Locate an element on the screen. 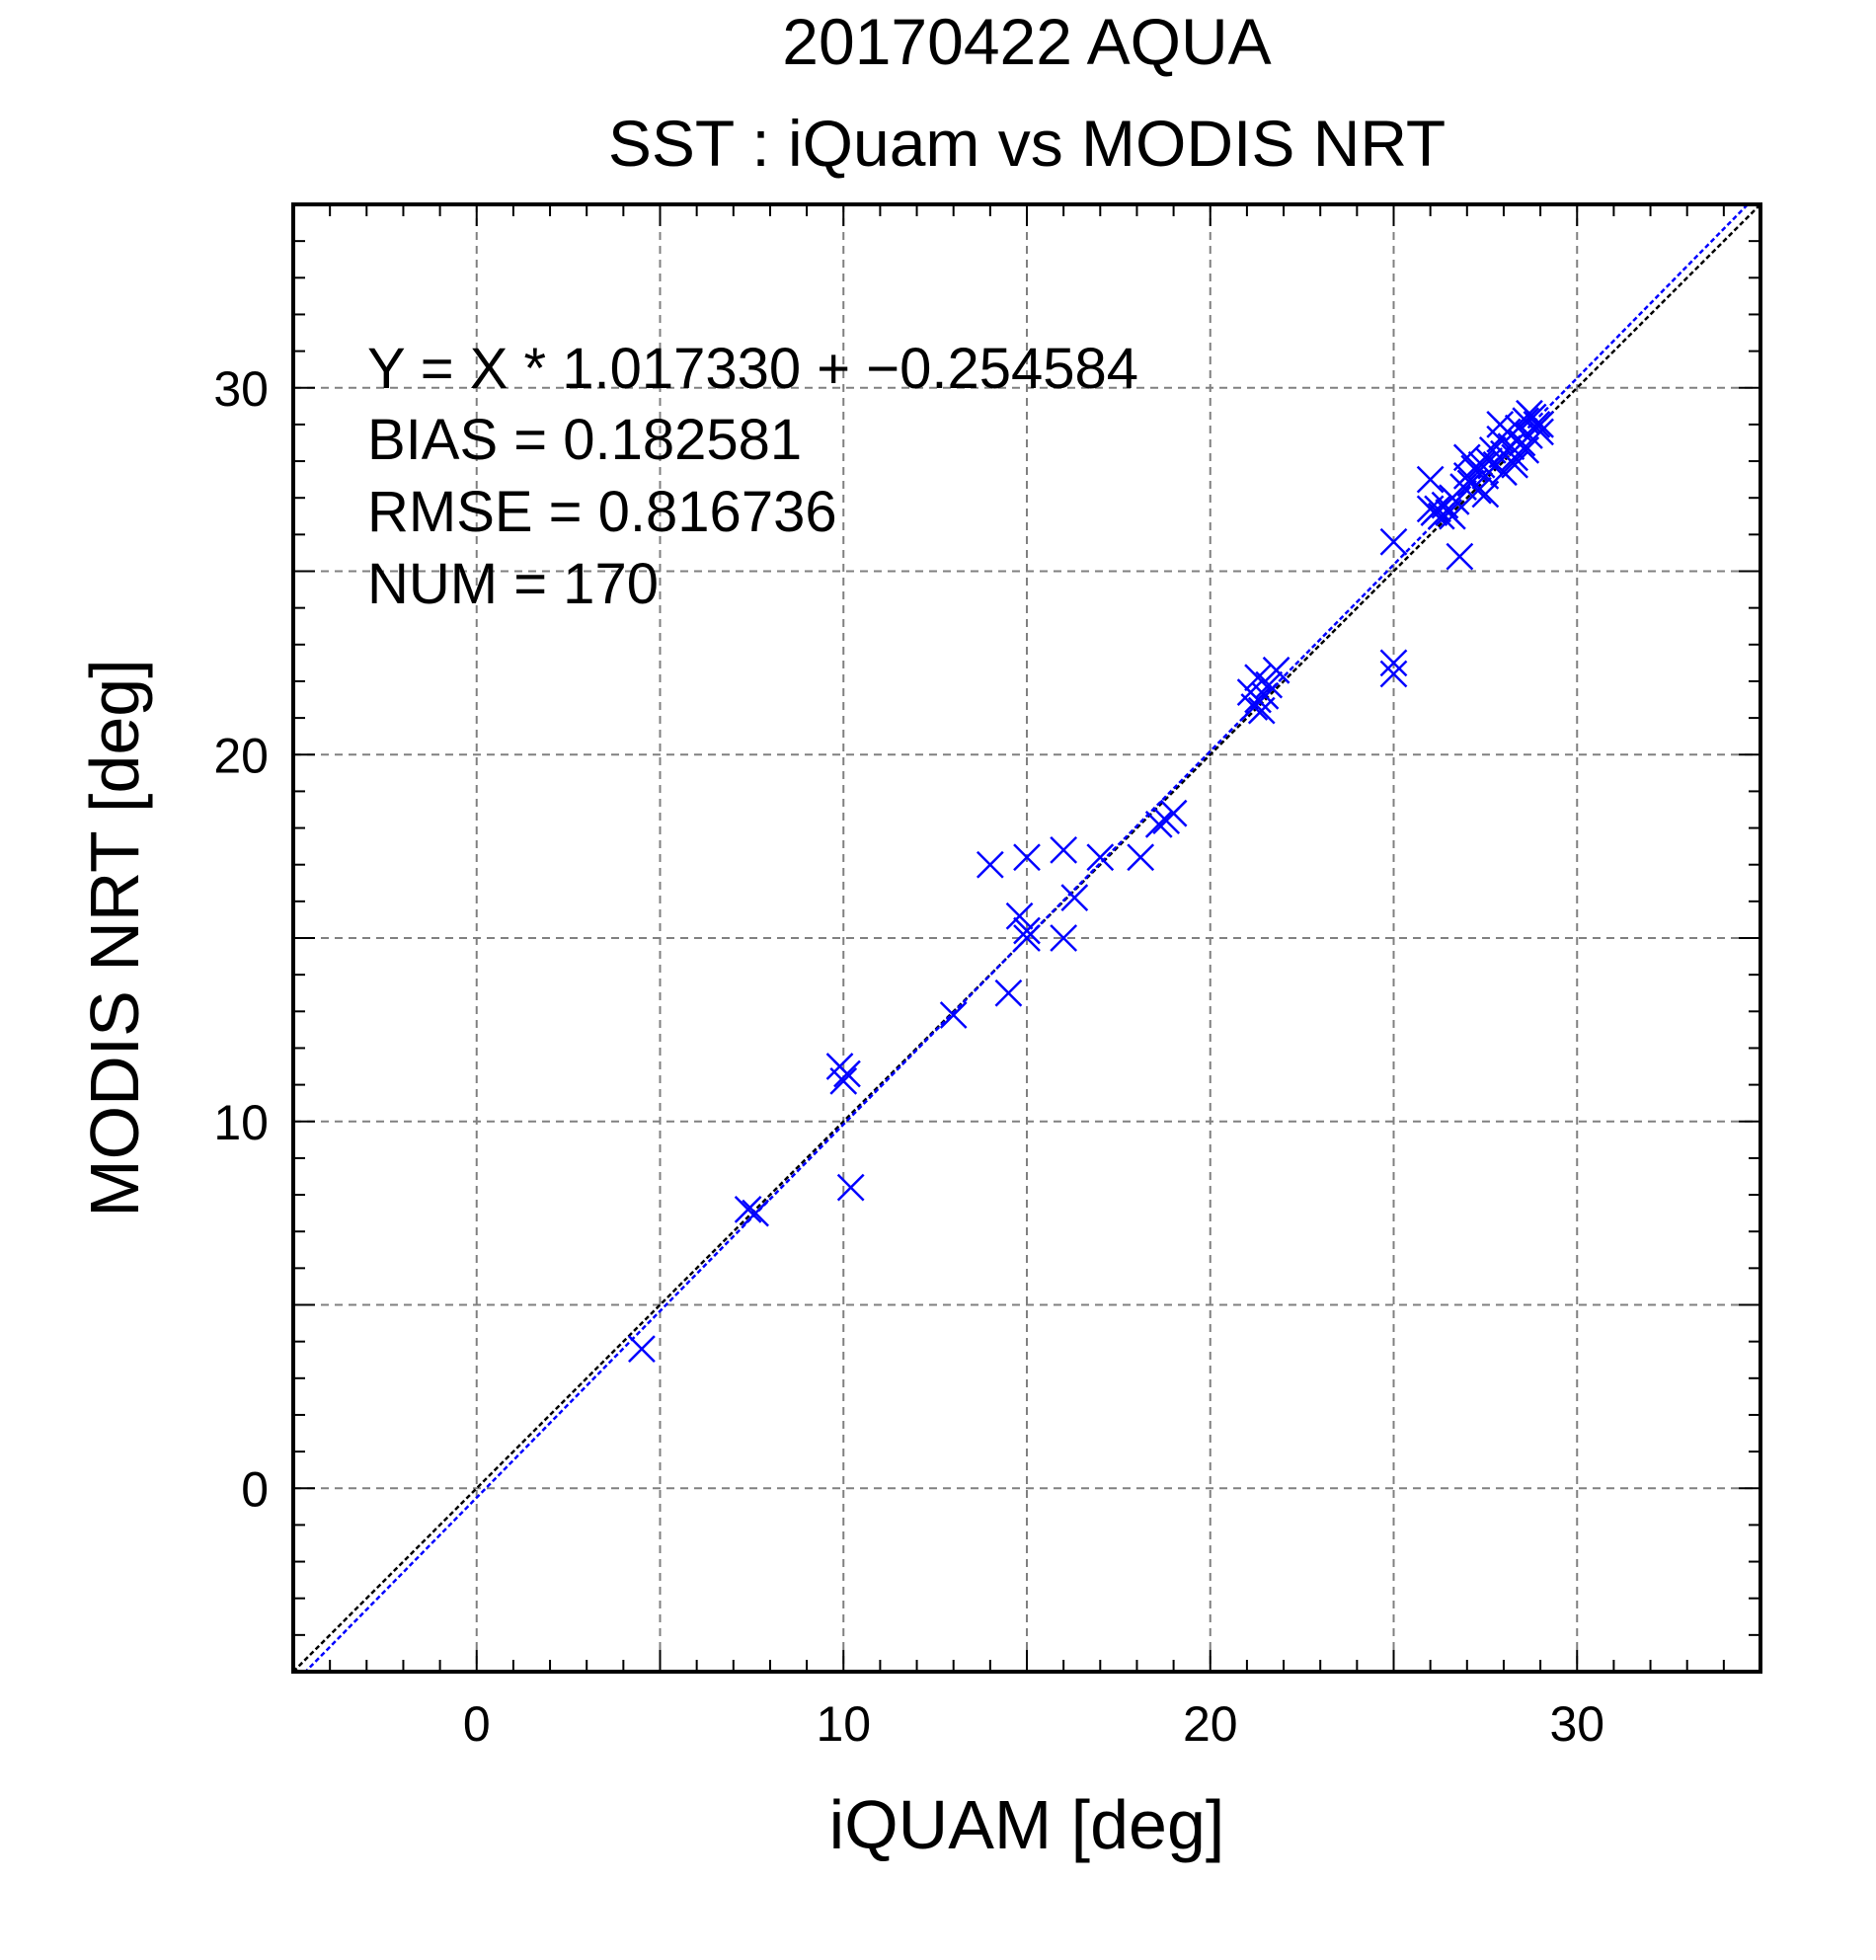 This screenshot has height=1960, width=1876. chart-subtitle: SST : iQuam vs MODIS NRT is located at coordinates (1027, 143).